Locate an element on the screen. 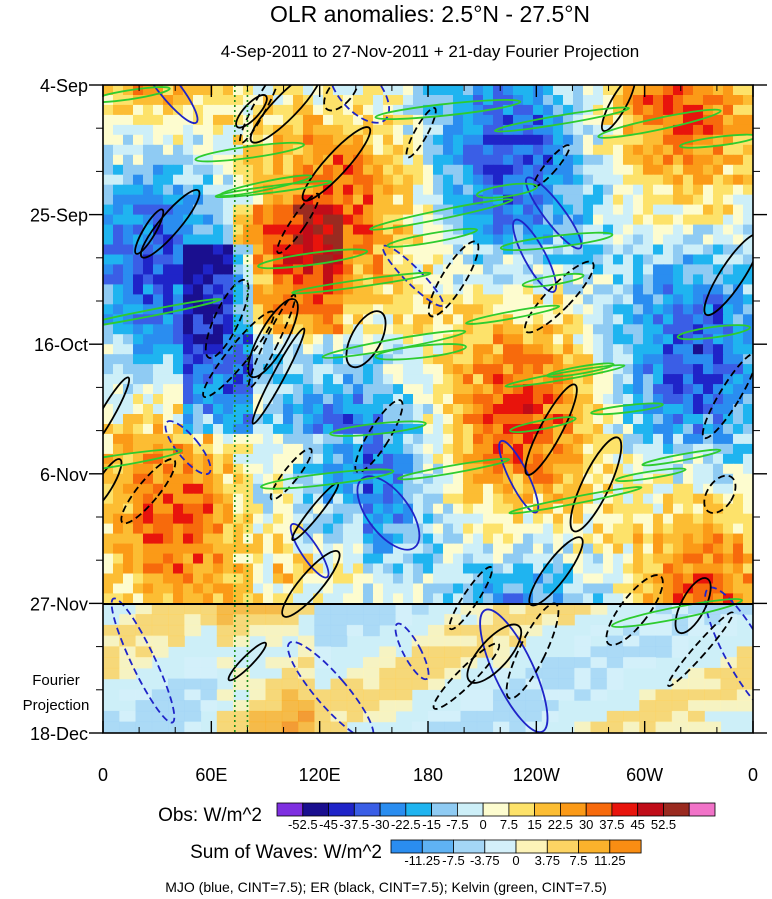 Image resolution: width=772 pixels, height=899 pixels. wave-colorbar-label: Sum of Waves: W/m^2 is located at coordinates (286, 852).